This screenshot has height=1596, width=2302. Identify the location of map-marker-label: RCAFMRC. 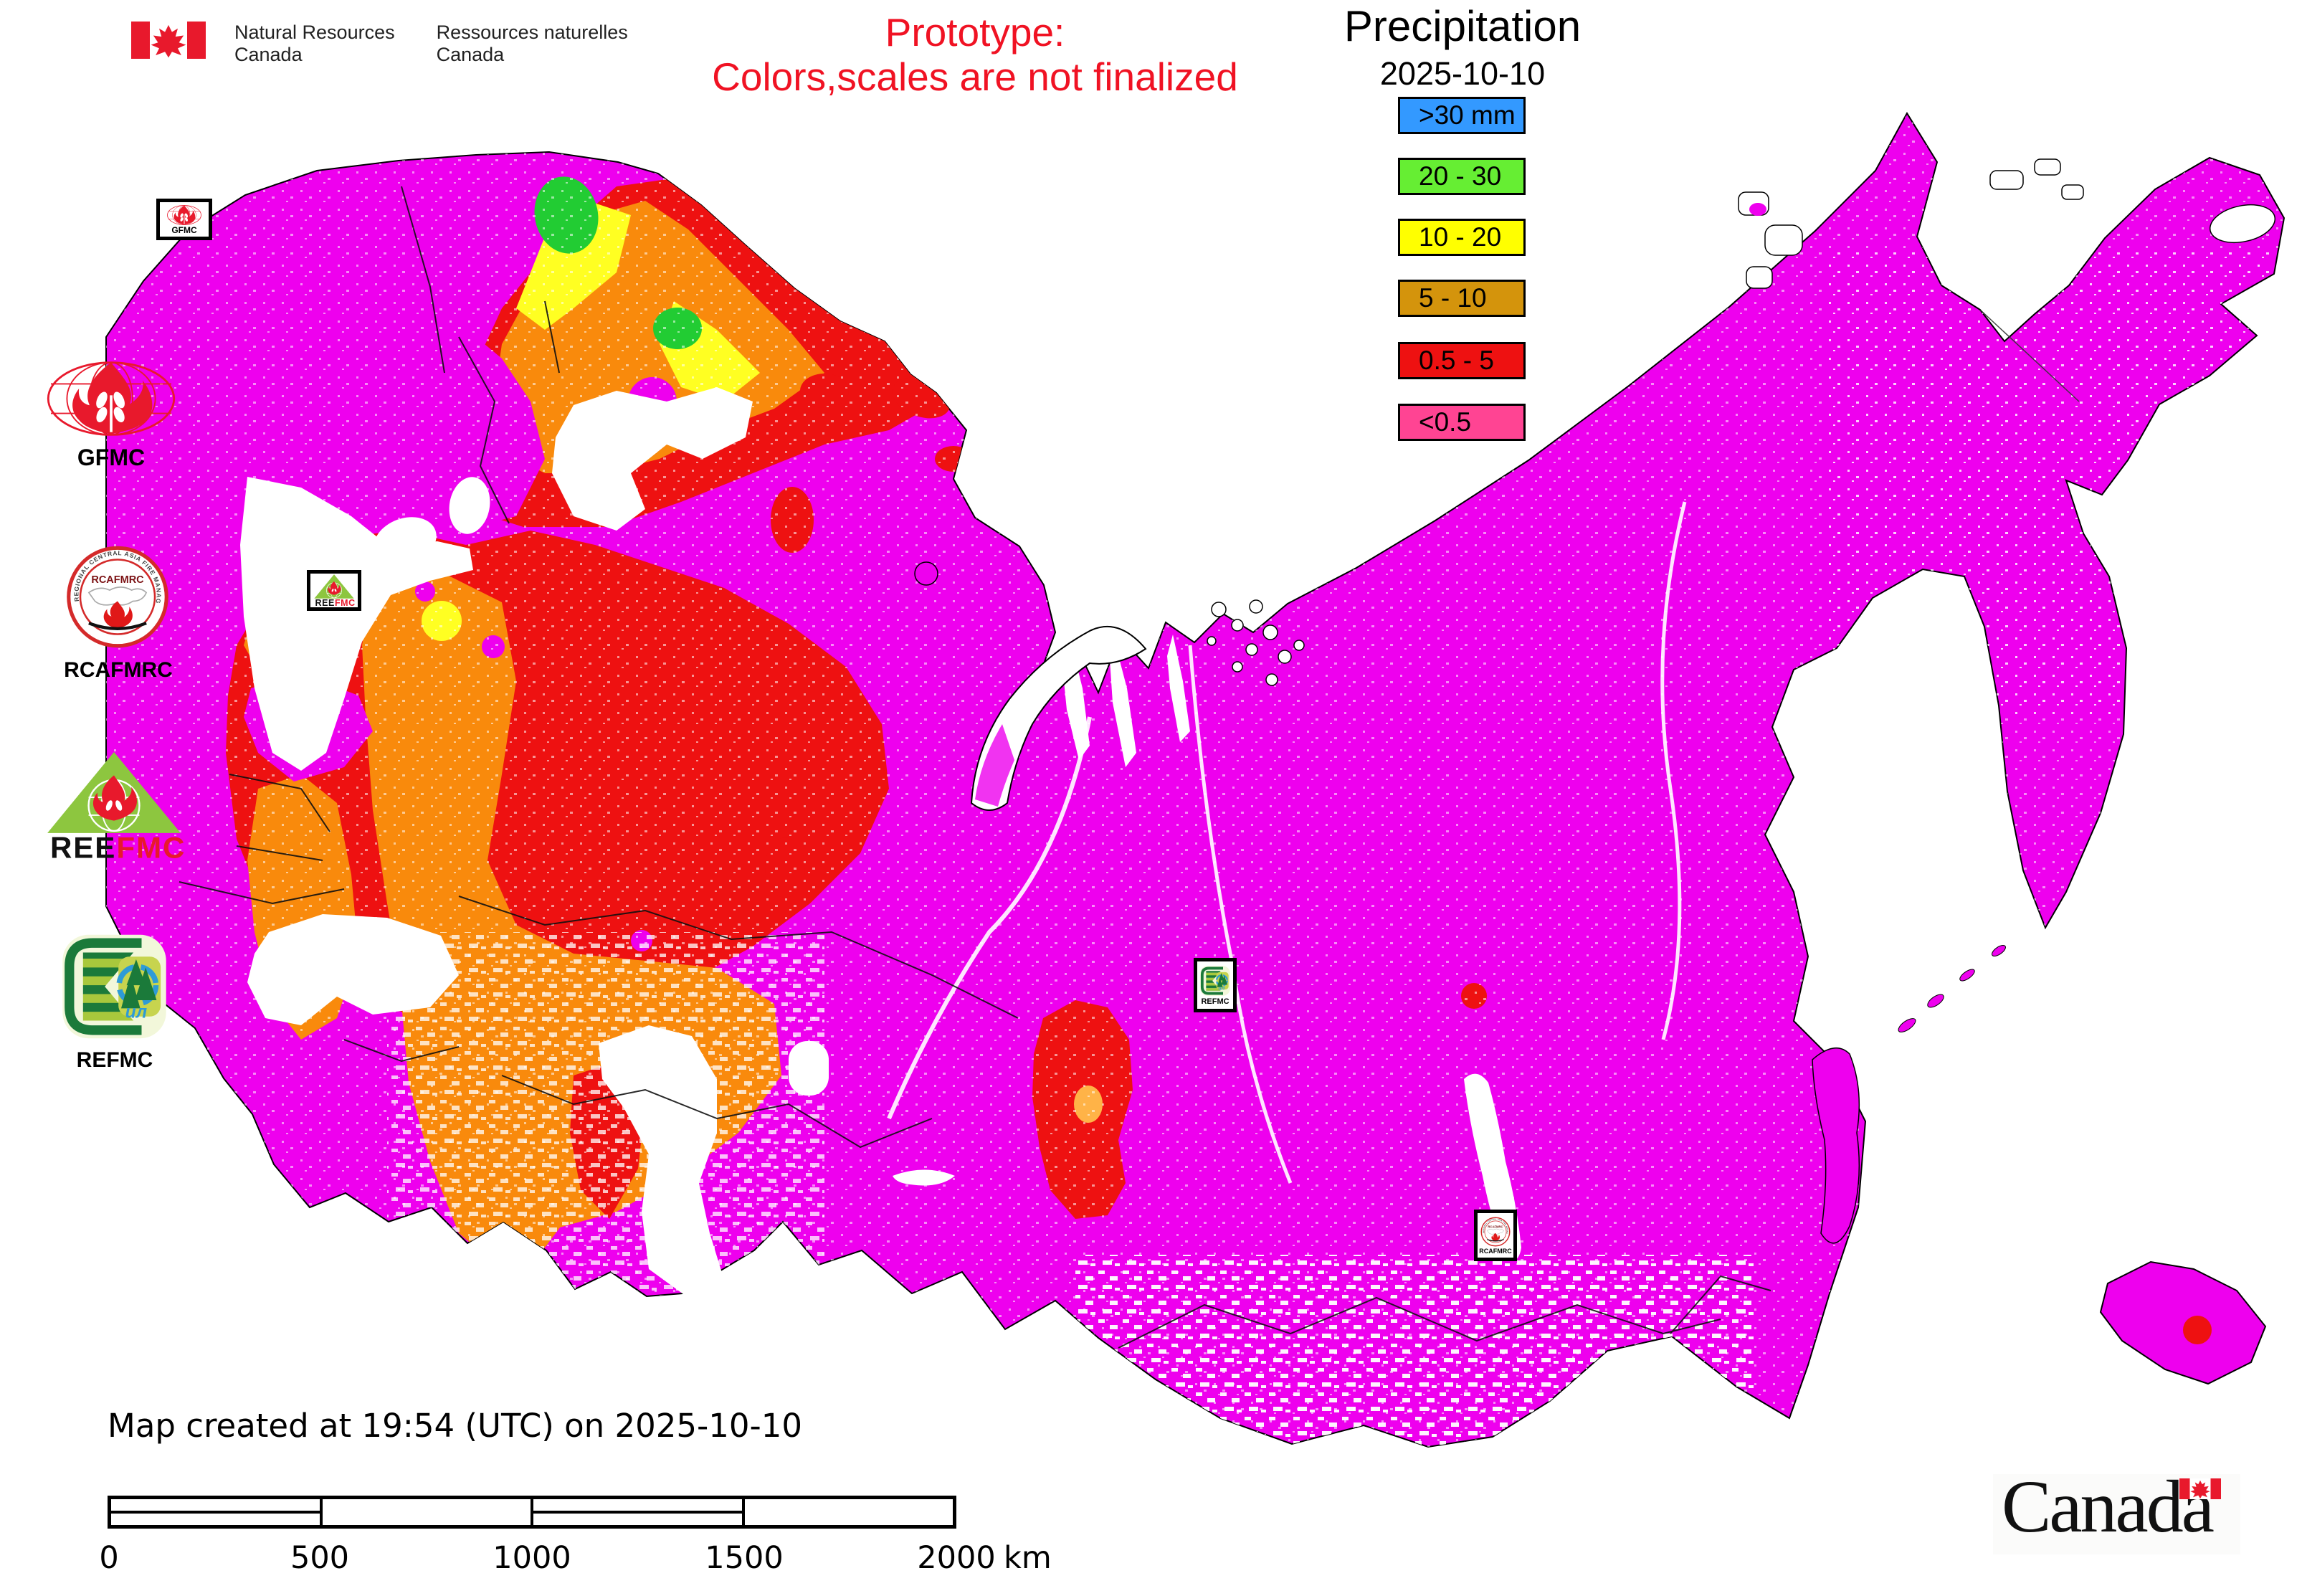
(1496, 1251).